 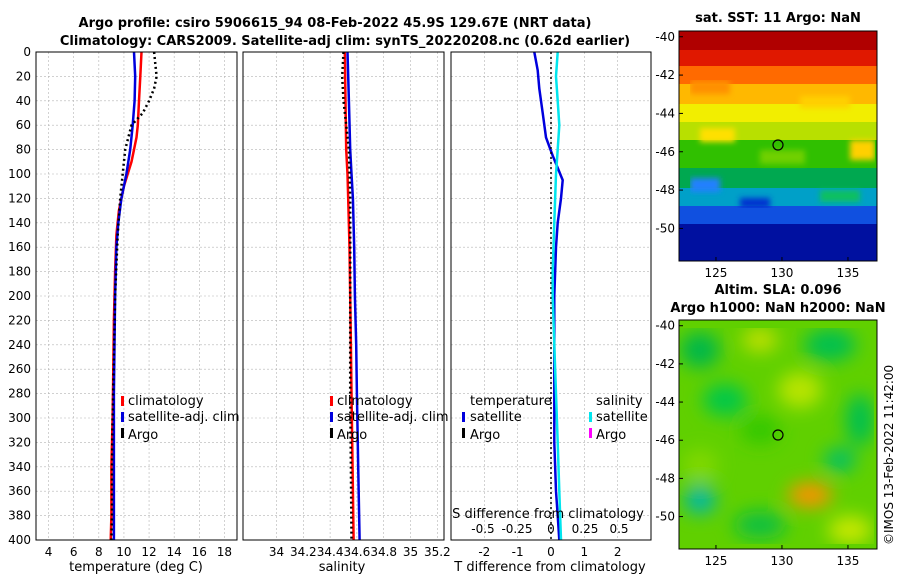 What do you see at coordinates (138, 552) in the screenshot?
I see `temperature-x-tick-labels: 4 6 8 10 12 14 16 18` at bounding box center [138, 552].